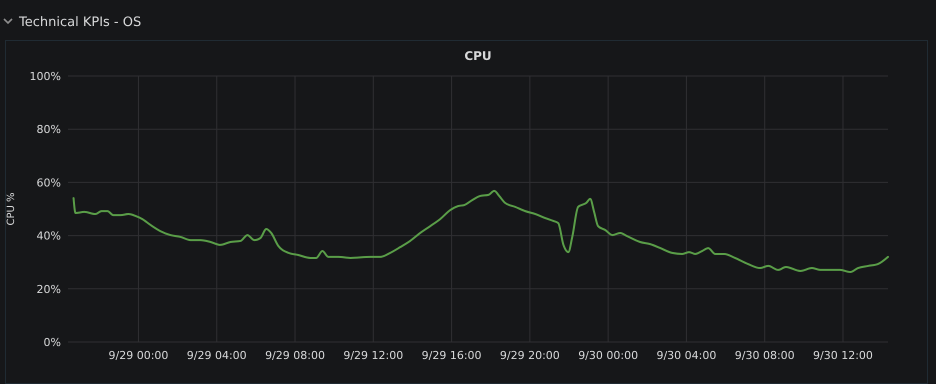 The height and width of the screenshot is (384, 936). What do you see at coordinates (764, 355) in the screenshot?
I see `x-tick-label: 9/30 08:00` at bounding box center [764, 355].